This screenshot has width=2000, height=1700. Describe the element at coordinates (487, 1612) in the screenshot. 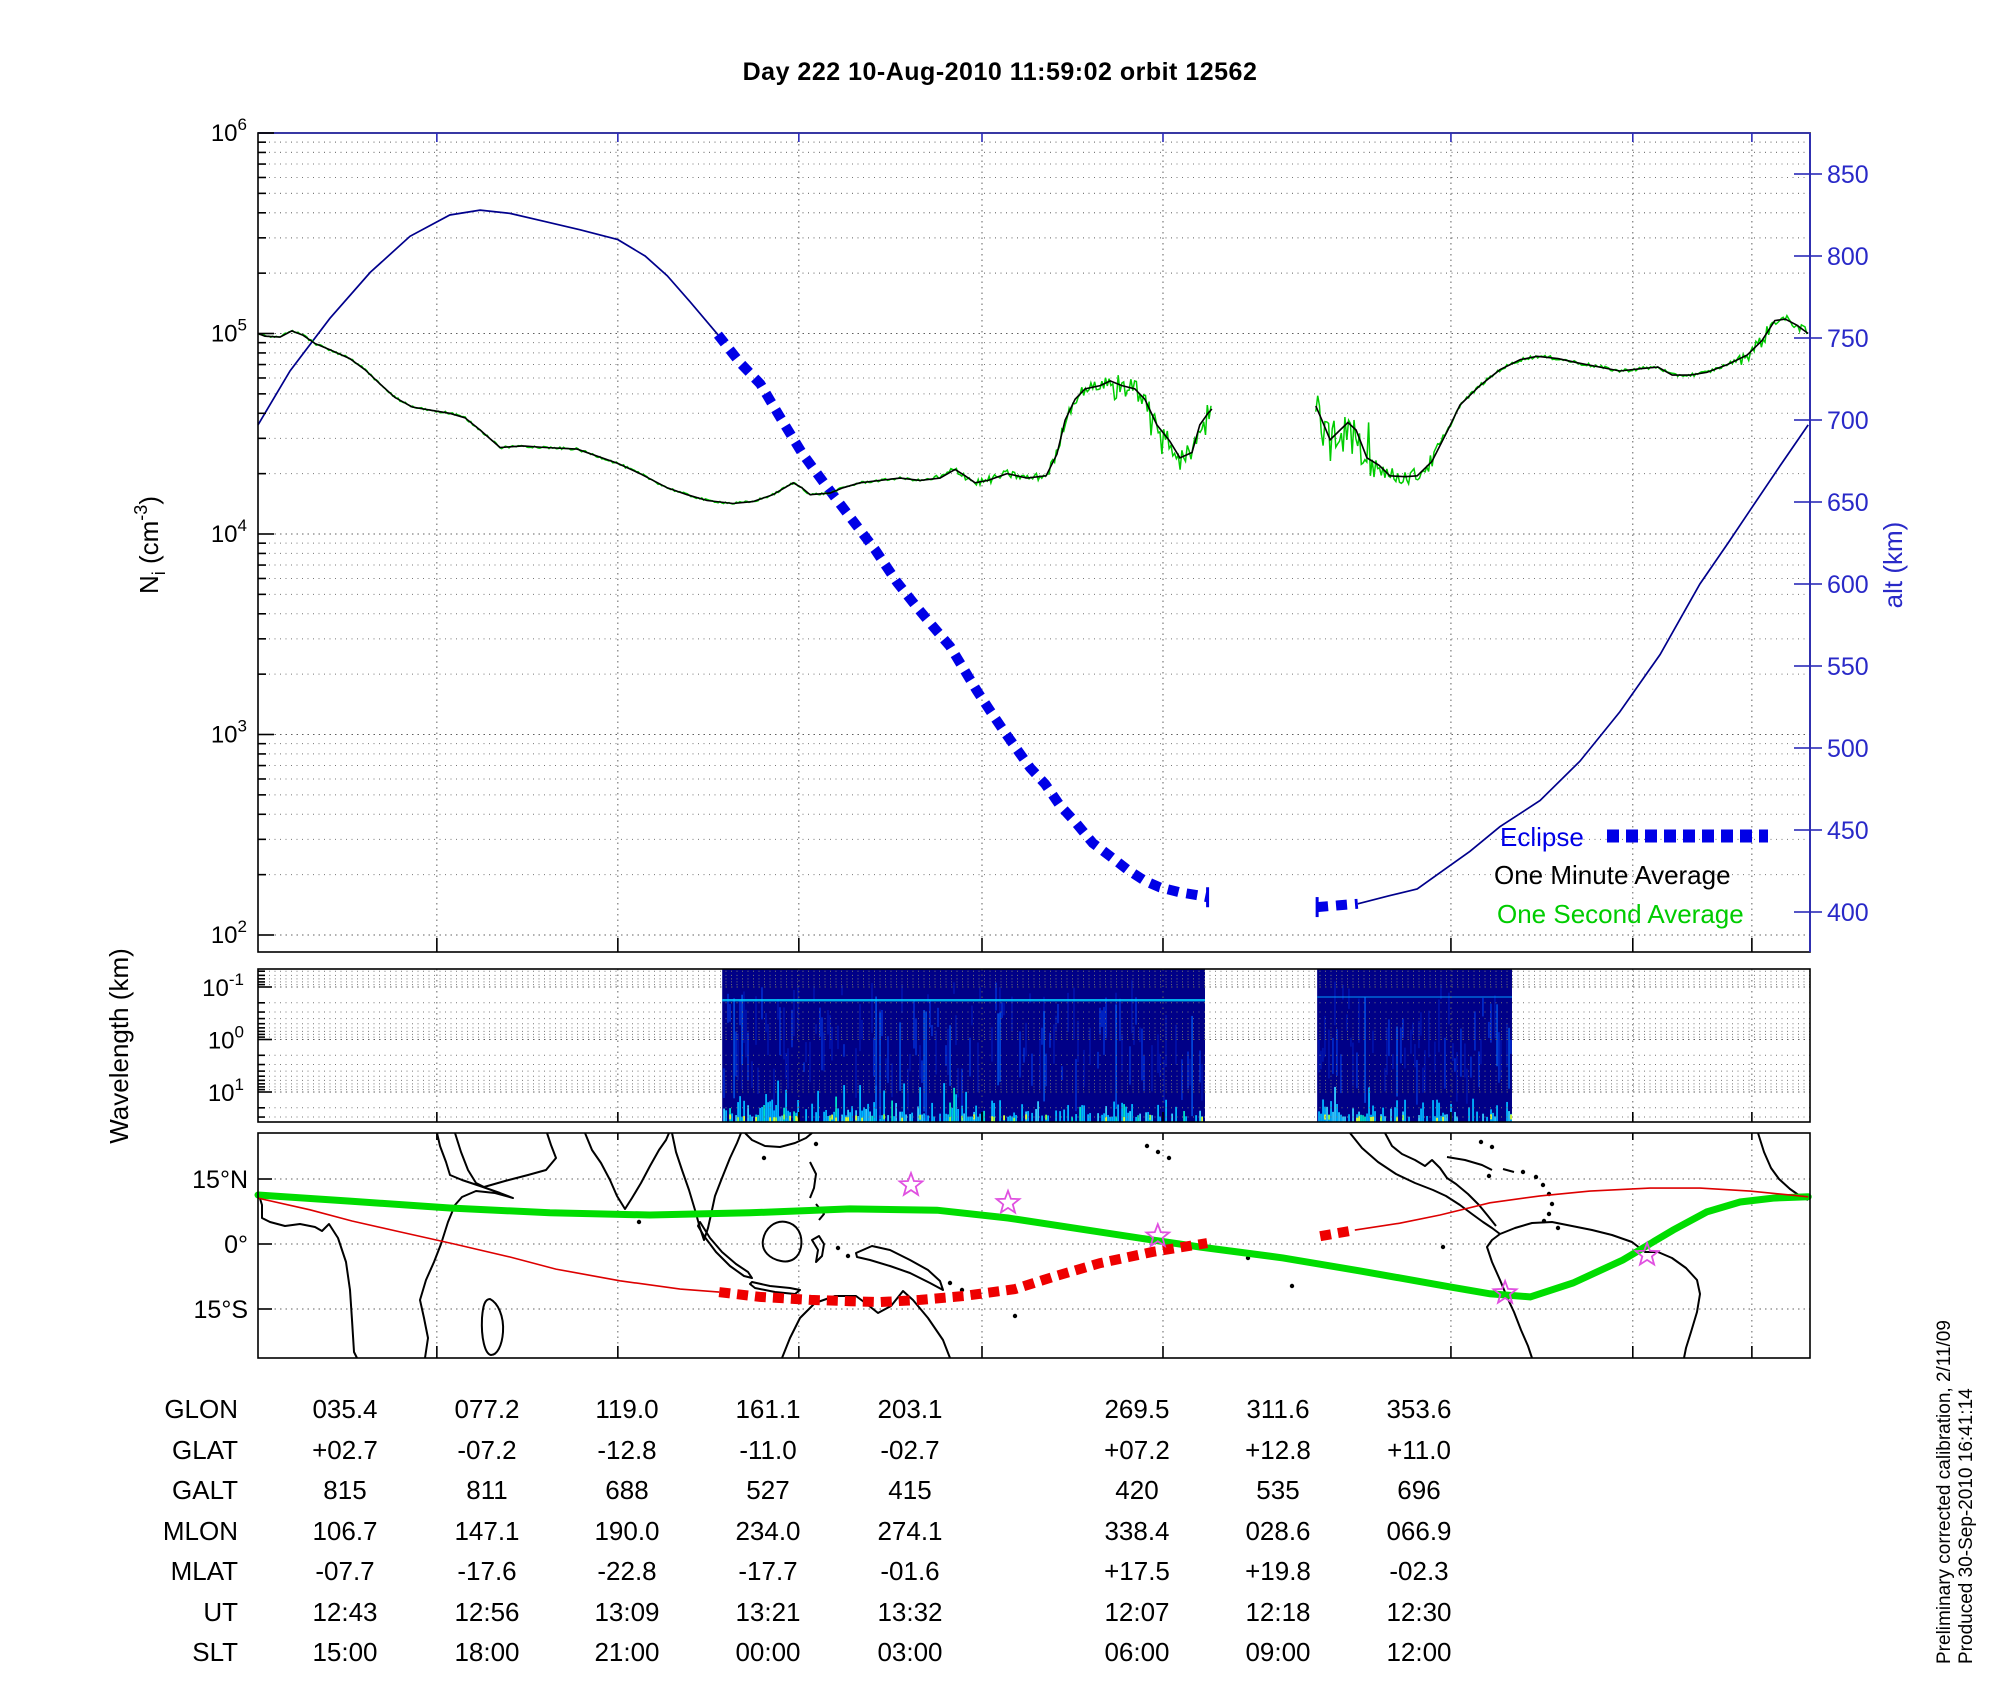

I see `table-cell: 12:56` at that location.